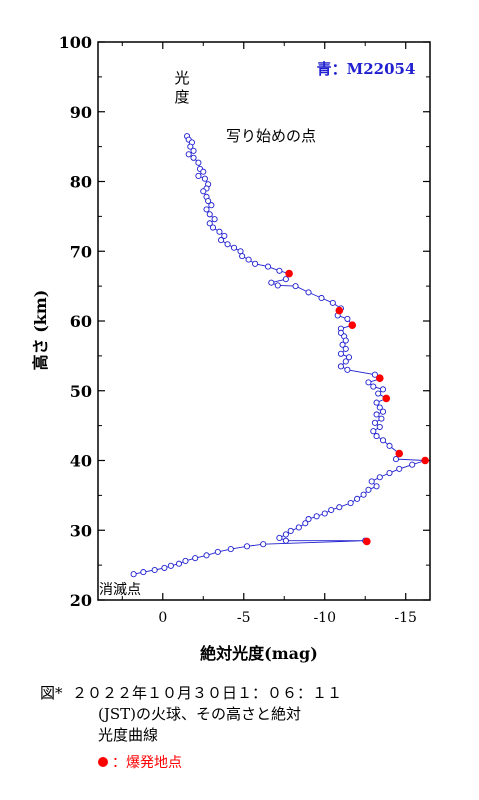  I want to click on y-tick-label: 60, so click(81, 321).